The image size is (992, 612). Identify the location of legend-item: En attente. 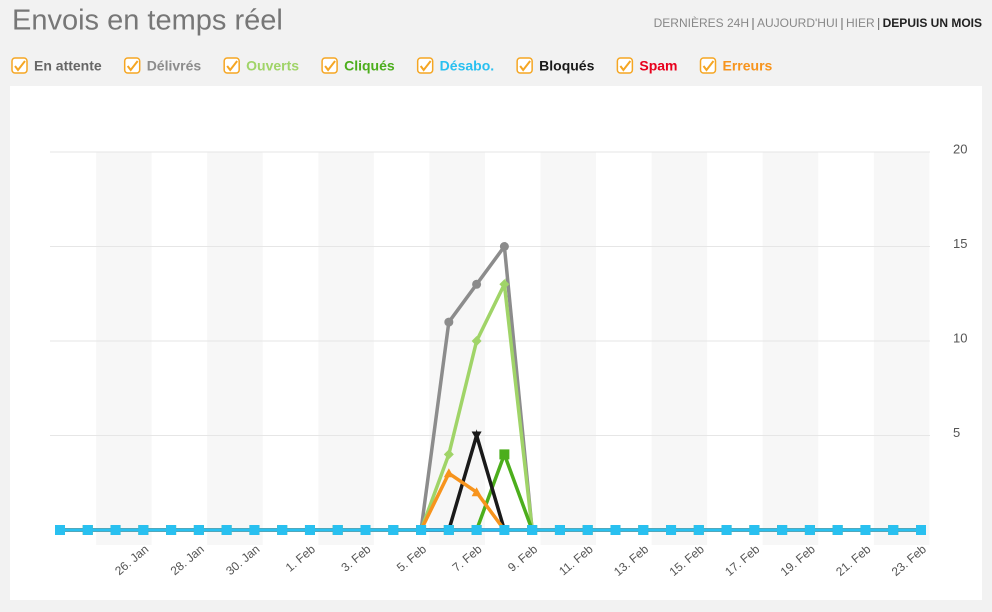
(56, 65).